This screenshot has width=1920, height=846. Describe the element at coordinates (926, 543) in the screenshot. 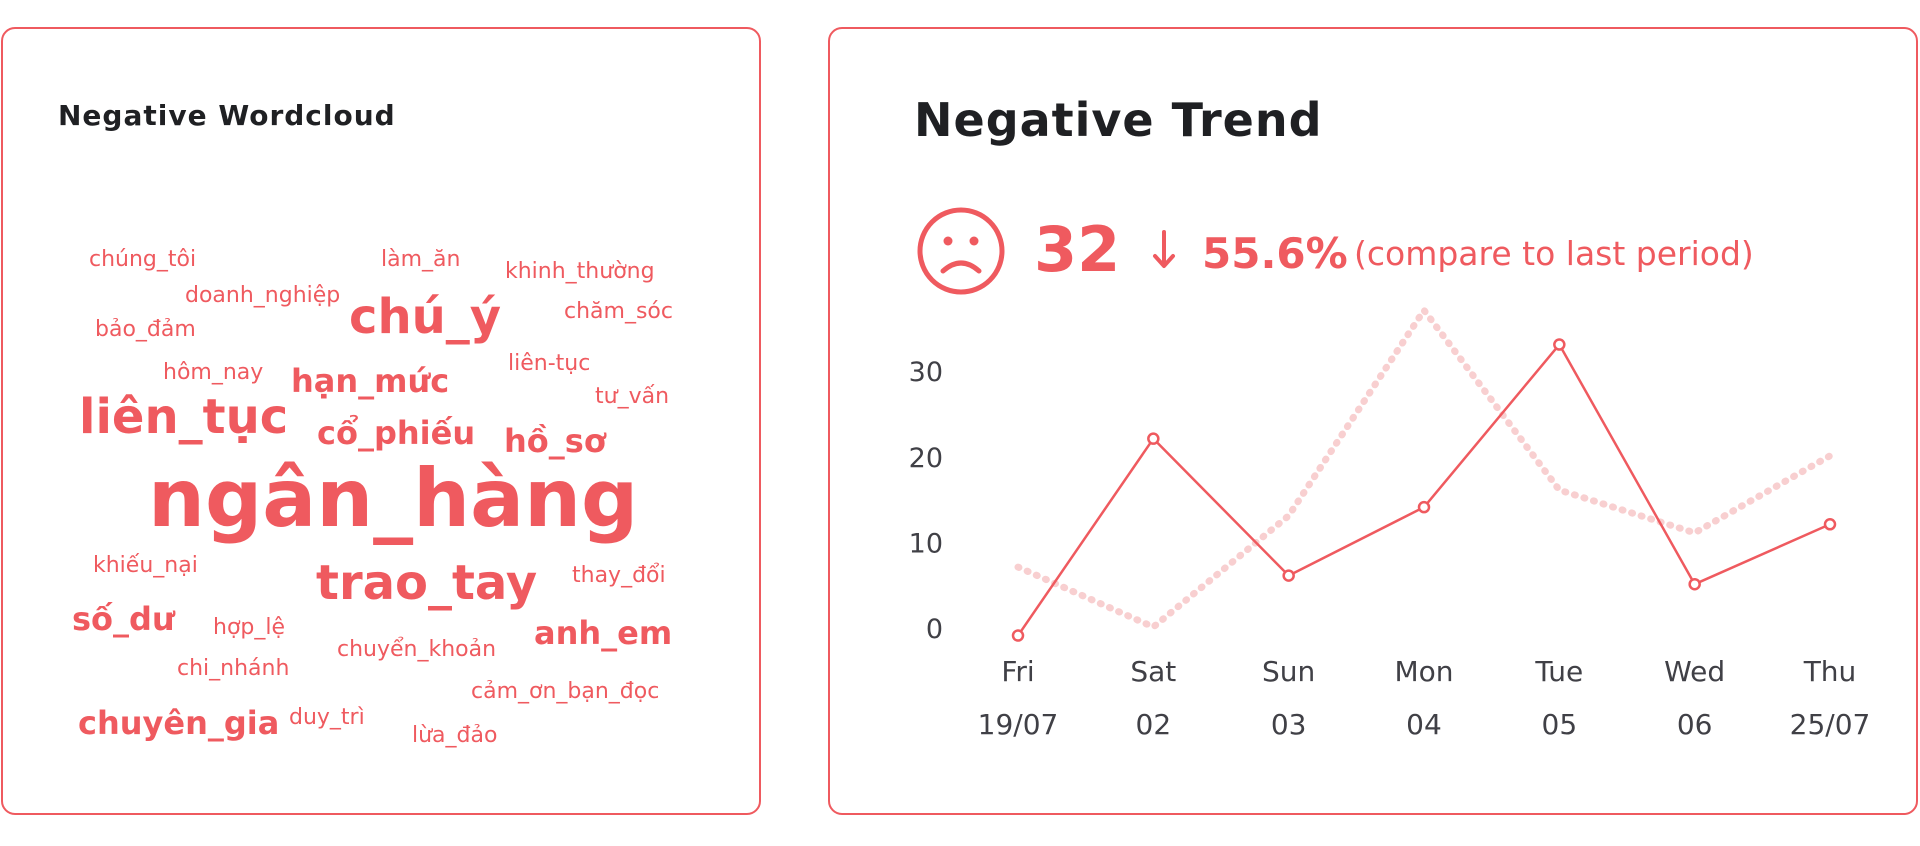

I see `y-tick-label: 10` at that location.